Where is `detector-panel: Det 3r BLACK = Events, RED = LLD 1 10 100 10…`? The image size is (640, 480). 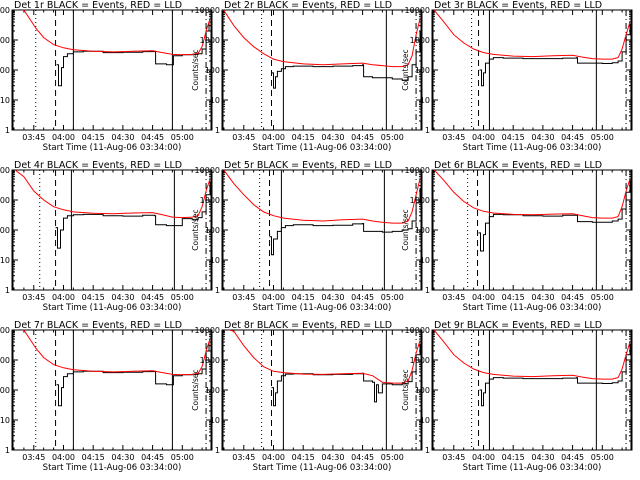
detector-panel: Det 3r BLACK = Events, RED = LLD 1 10 100 10… is located at coordinates (517, 76).